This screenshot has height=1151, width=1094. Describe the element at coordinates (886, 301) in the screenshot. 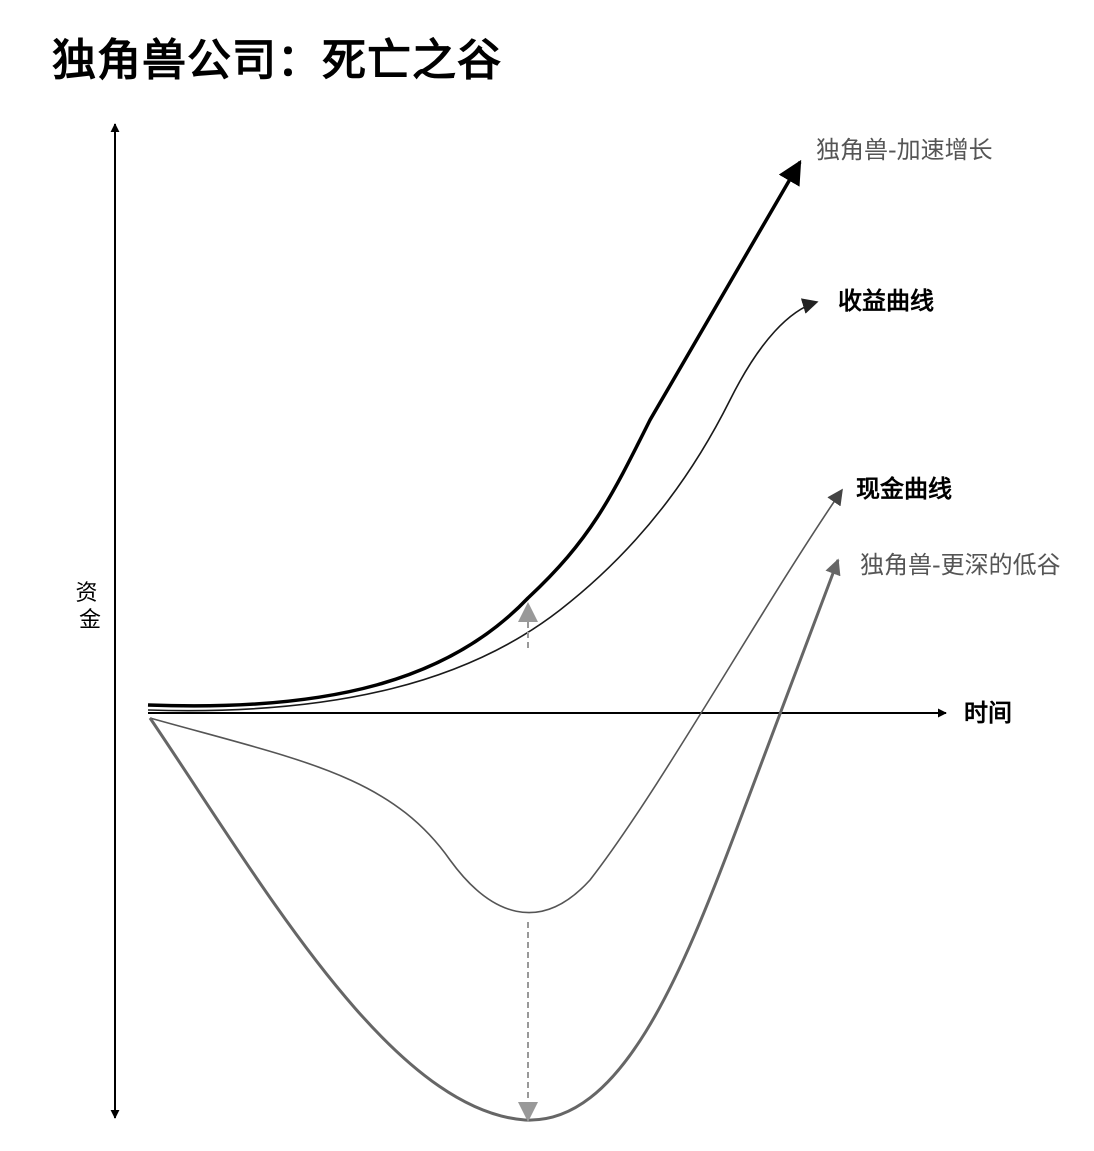

I see `revenue-label: 收益曲线` at that location.